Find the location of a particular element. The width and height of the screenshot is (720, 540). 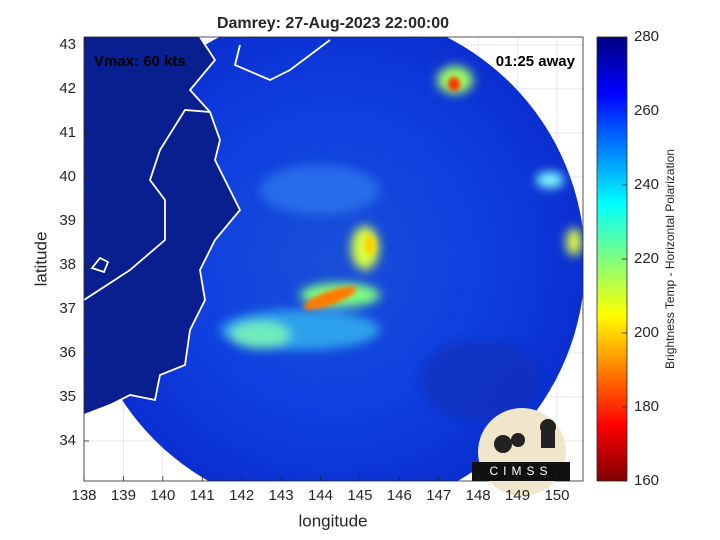

y-tick-label: 42 is located at coordinates (67, 88).